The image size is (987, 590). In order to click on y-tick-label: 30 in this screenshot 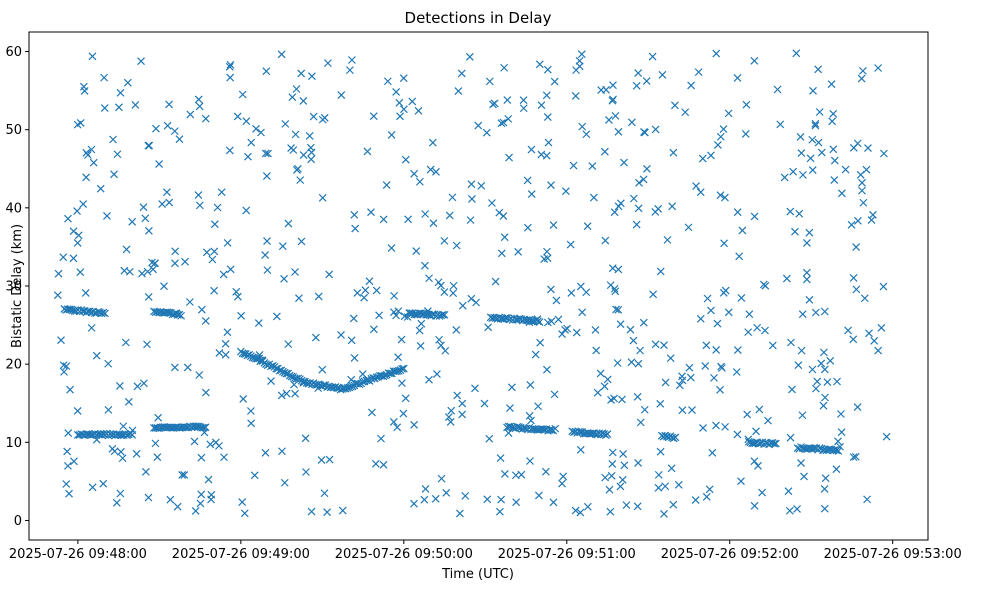, I will do `click(13, 287)`.